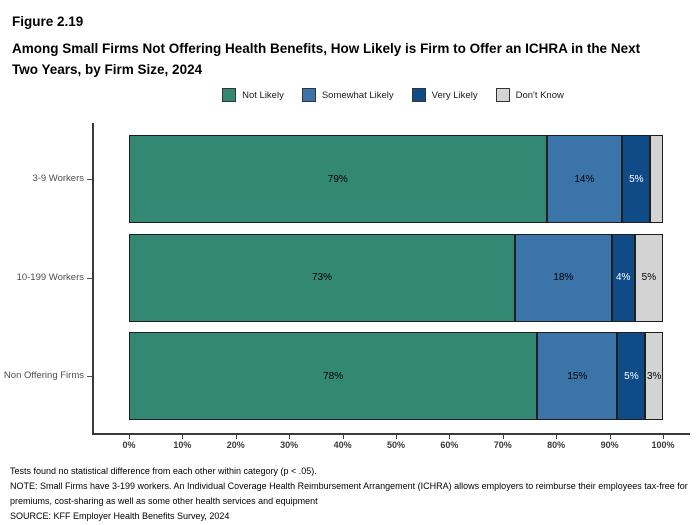  Describe the element at coordinates (58, 178) in the screenshot. I see `y-axis-category-label: 3-9 Workers` at that location.